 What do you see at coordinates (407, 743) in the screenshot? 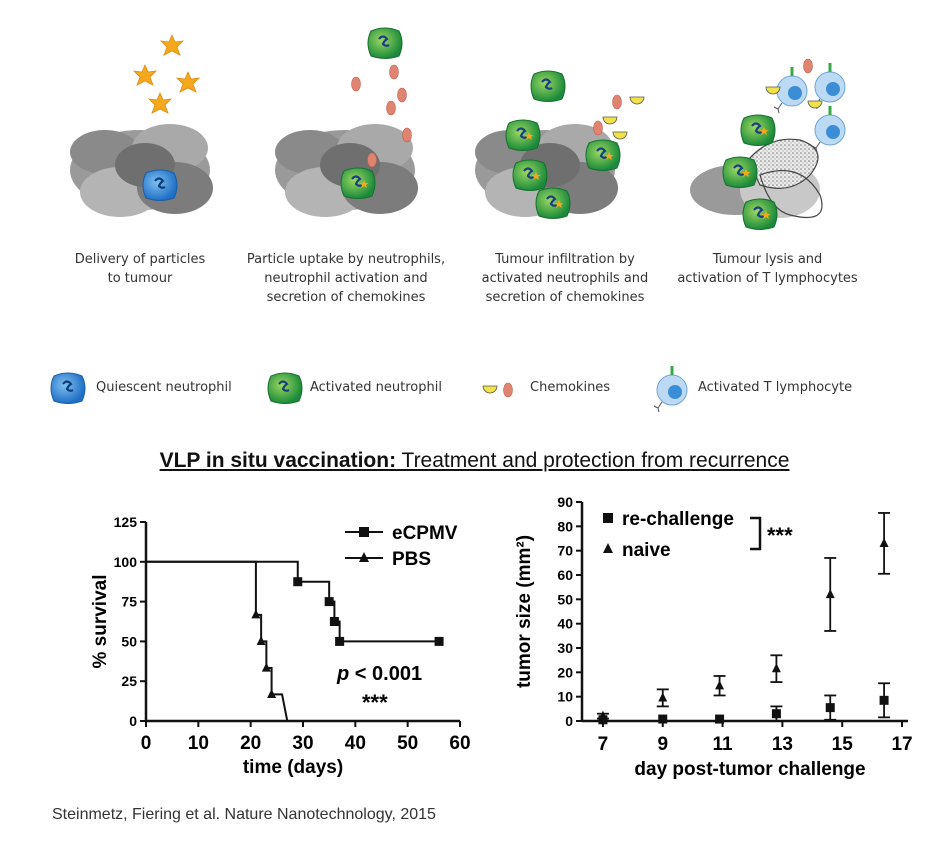
I see `x-tick-label: 50` at bounding box center [407, 743].